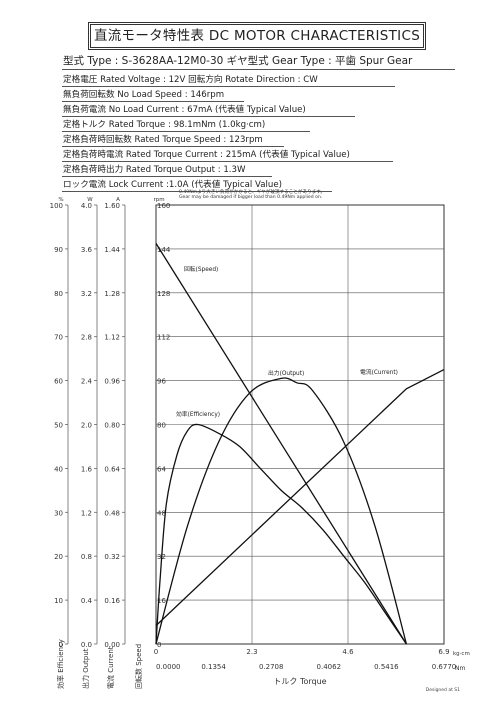 The image size is (500, 707). What do you see at coordinates (201, 269) in the screenshot?
I see `speed-curve-label: 回転(Speed)` at bounding box center [201, 269].